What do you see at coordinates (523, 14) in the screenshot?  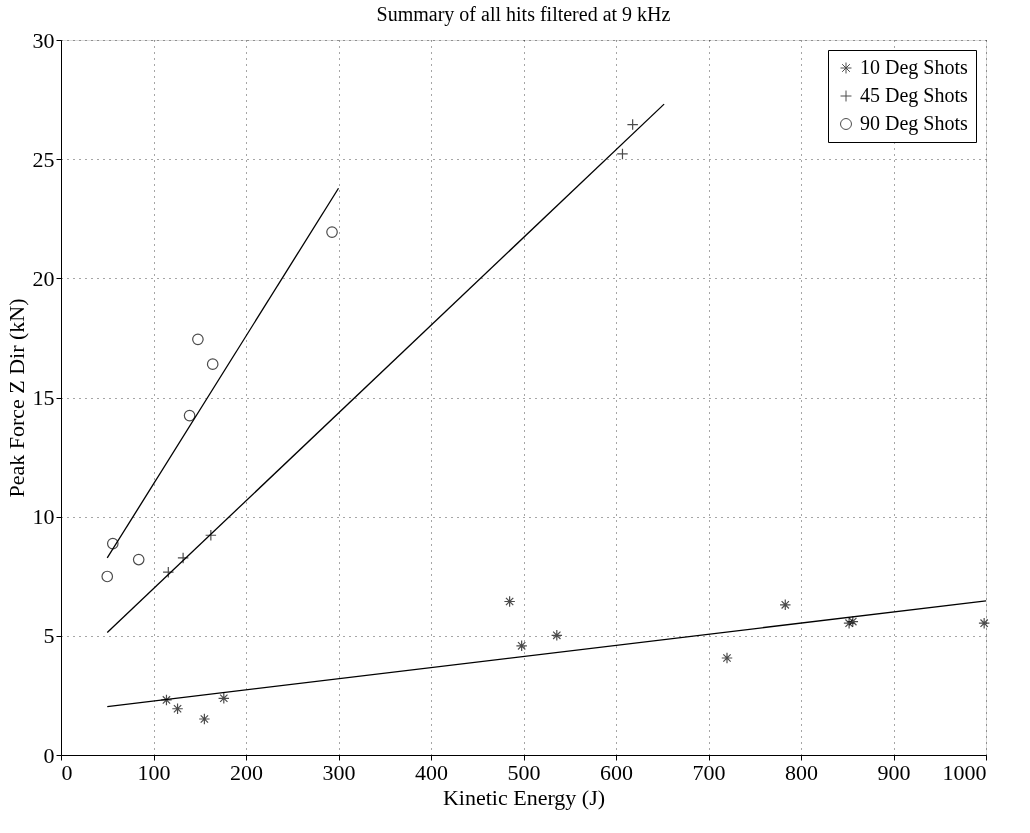 I see `chart-title: Summary of all hits filtered at 9 kHz` at bounding box center [523, 14].